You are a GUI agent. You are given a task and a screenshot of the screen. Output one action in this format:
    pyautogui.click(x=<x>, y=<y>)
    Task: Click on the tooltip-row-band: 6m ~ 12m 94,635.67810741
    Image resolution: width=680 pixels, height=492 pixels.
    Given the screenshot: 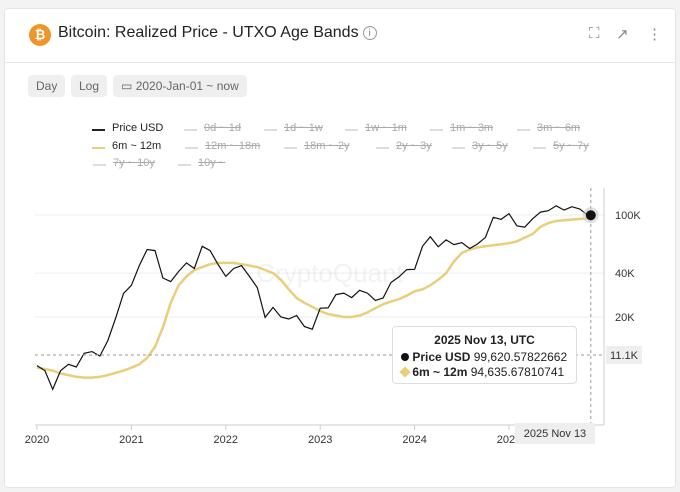 What is the action you would take?
    pyautogui.click(x=487, y=372)
    